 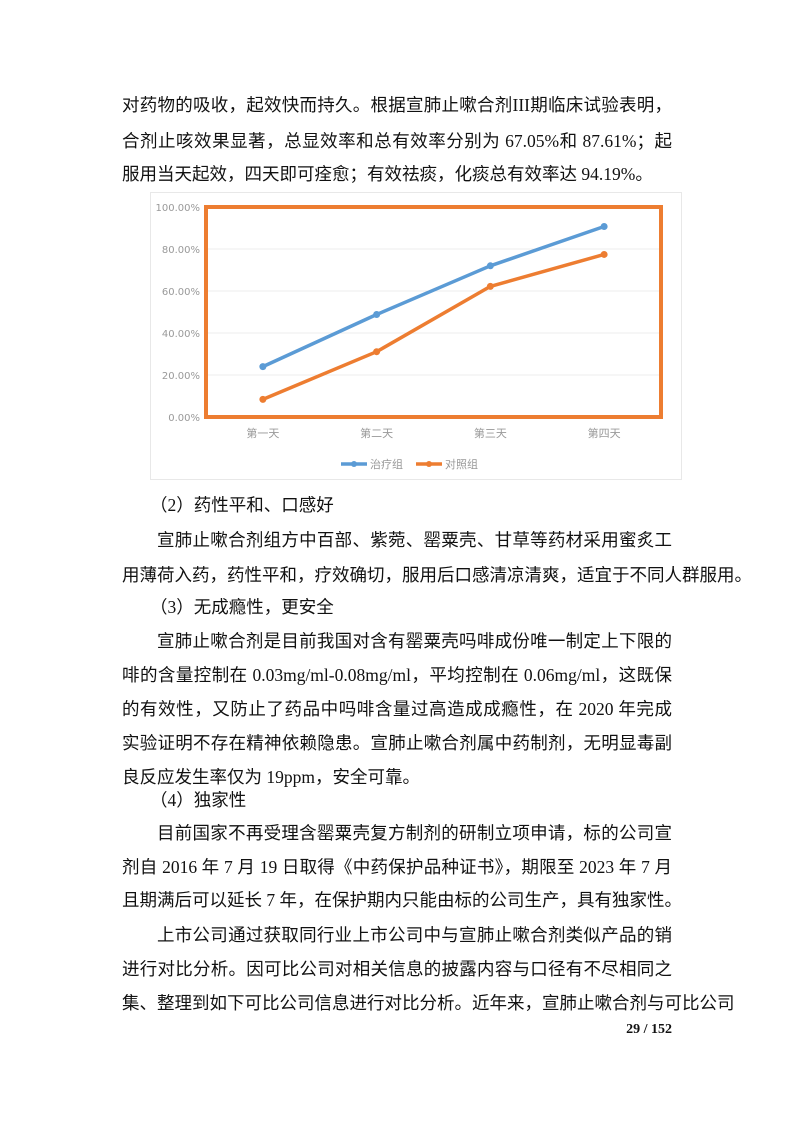 What do you see at coordinates (437, 575) in the screenshot?
I see `text-line: 用薄荷入药，药性平和，疗效确切，服用后口感清凉清爽，适宜于不同人群服用。` at bounding box center [437, 575].